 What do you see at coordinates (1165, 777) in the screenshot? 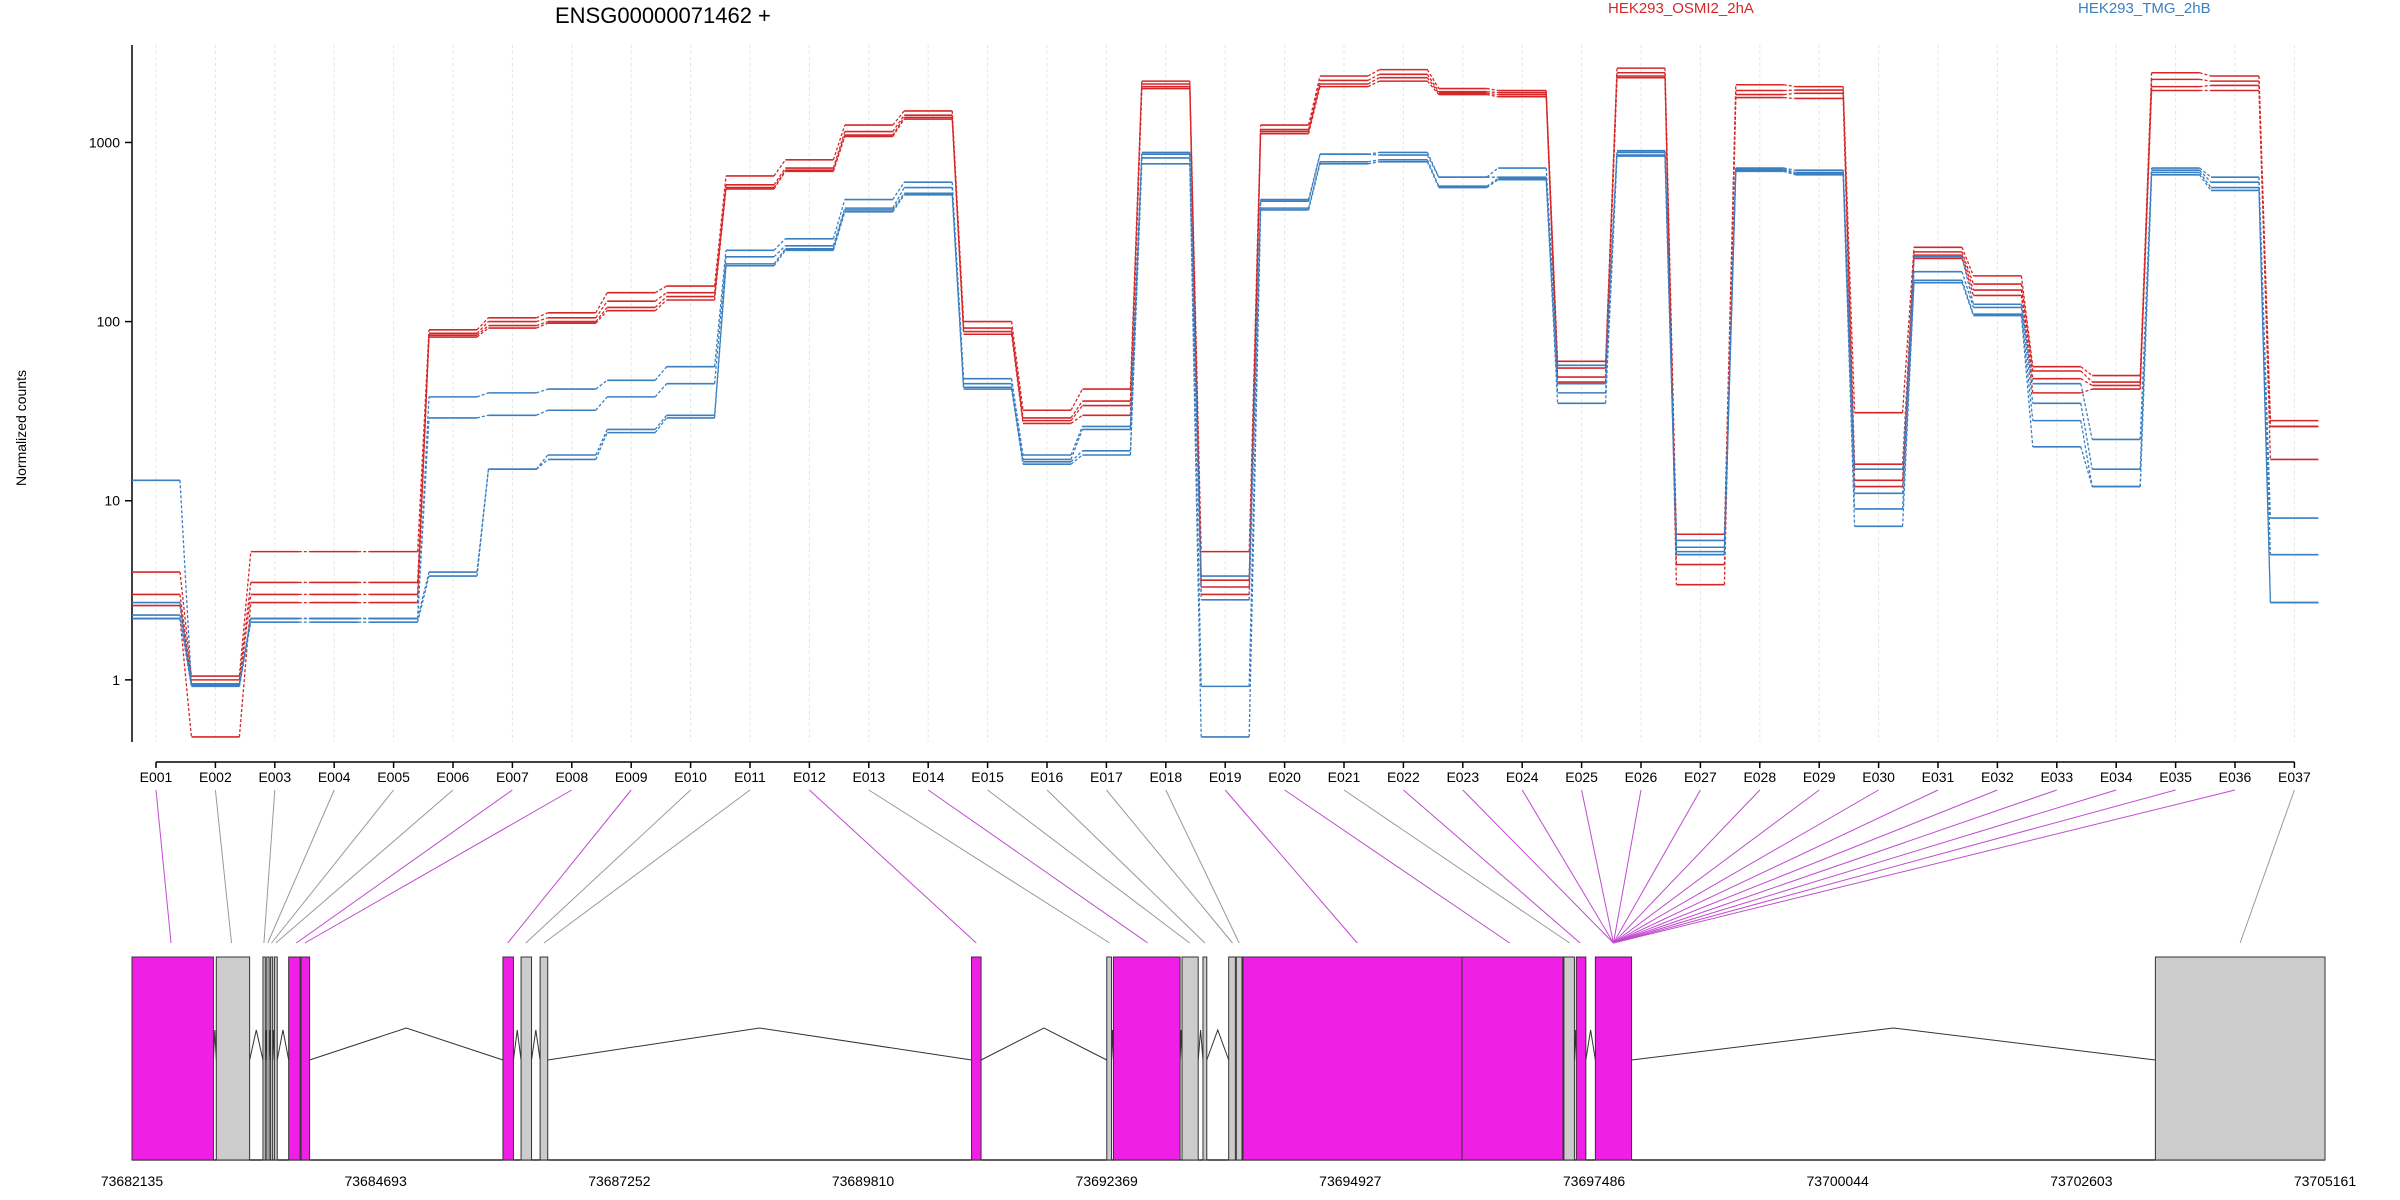
I see `exon-label-E018: E018` at bounding box center [1165, 777].